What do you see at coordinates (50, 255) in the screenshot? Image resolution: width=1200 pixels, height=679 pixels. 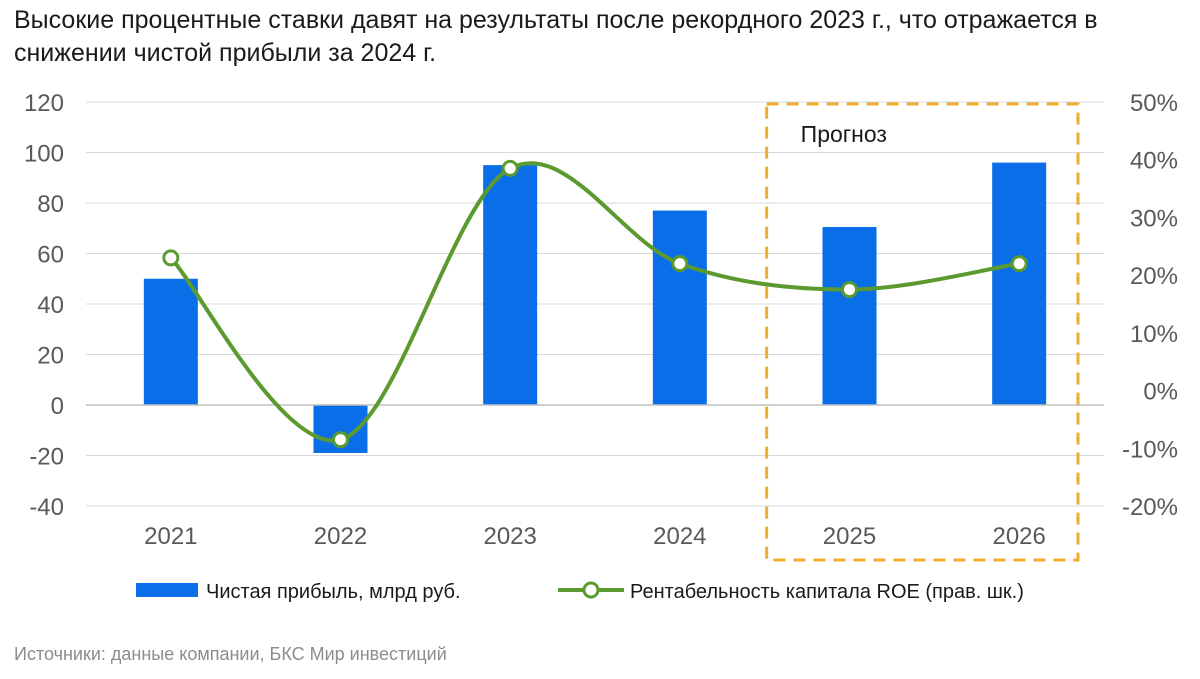 I see `left-tick-label: 60` at bounding box center [50, 255].